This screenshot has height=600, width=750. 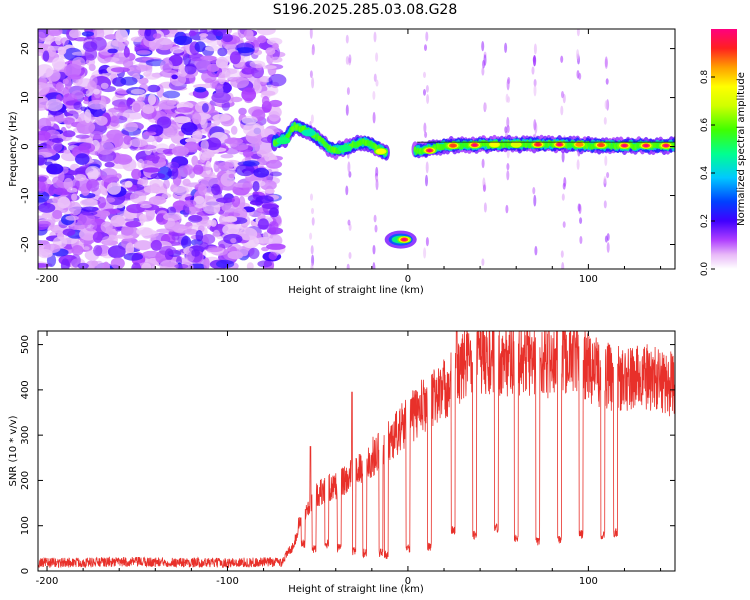 What do you see at coordinates (705, 269) in the screenshot?
I see `colorbar-tick-label: 0.0` at bounding box center [705, 269].